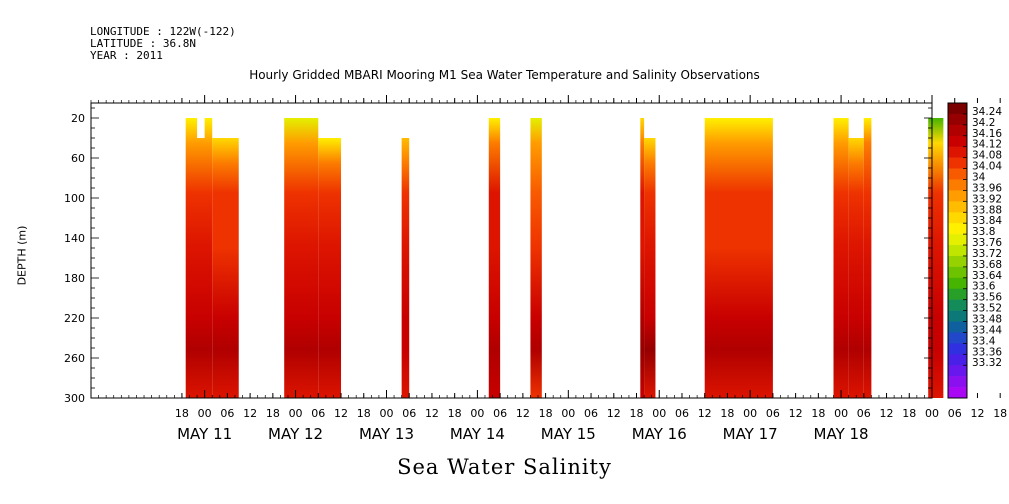  I want to click on x-day-label: MAY 14, so click(477, 434).